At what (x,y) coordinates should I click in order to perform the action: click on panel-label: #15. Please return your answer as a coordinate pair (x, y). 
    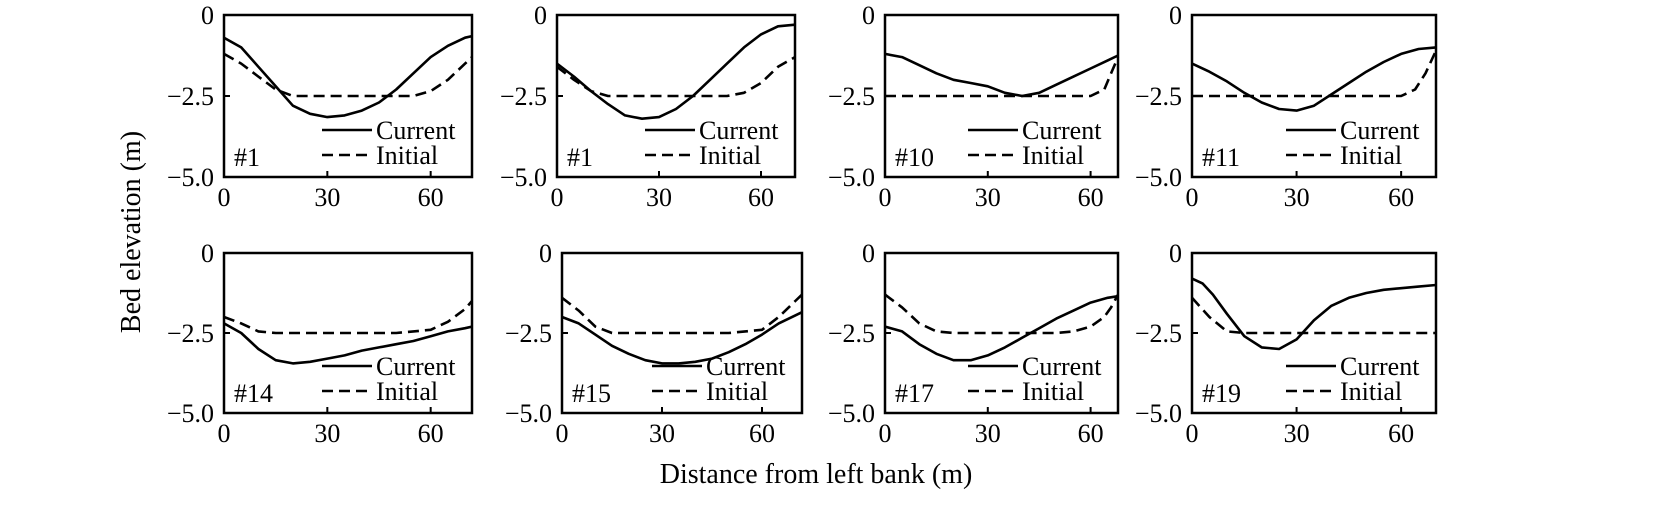
    Looking at the image, I should click on (591, 393).